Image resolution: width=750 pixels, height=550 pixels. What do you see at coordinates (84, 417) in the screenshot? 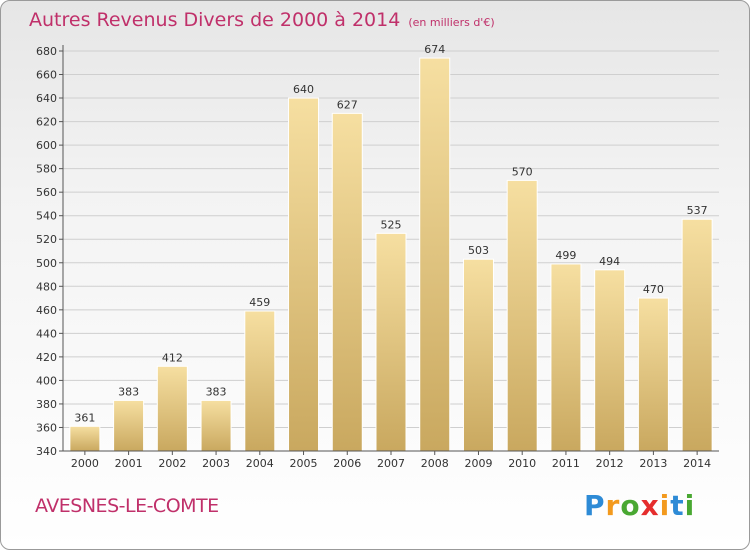
I see `value-label: 361` at bounding box center [84, 417].